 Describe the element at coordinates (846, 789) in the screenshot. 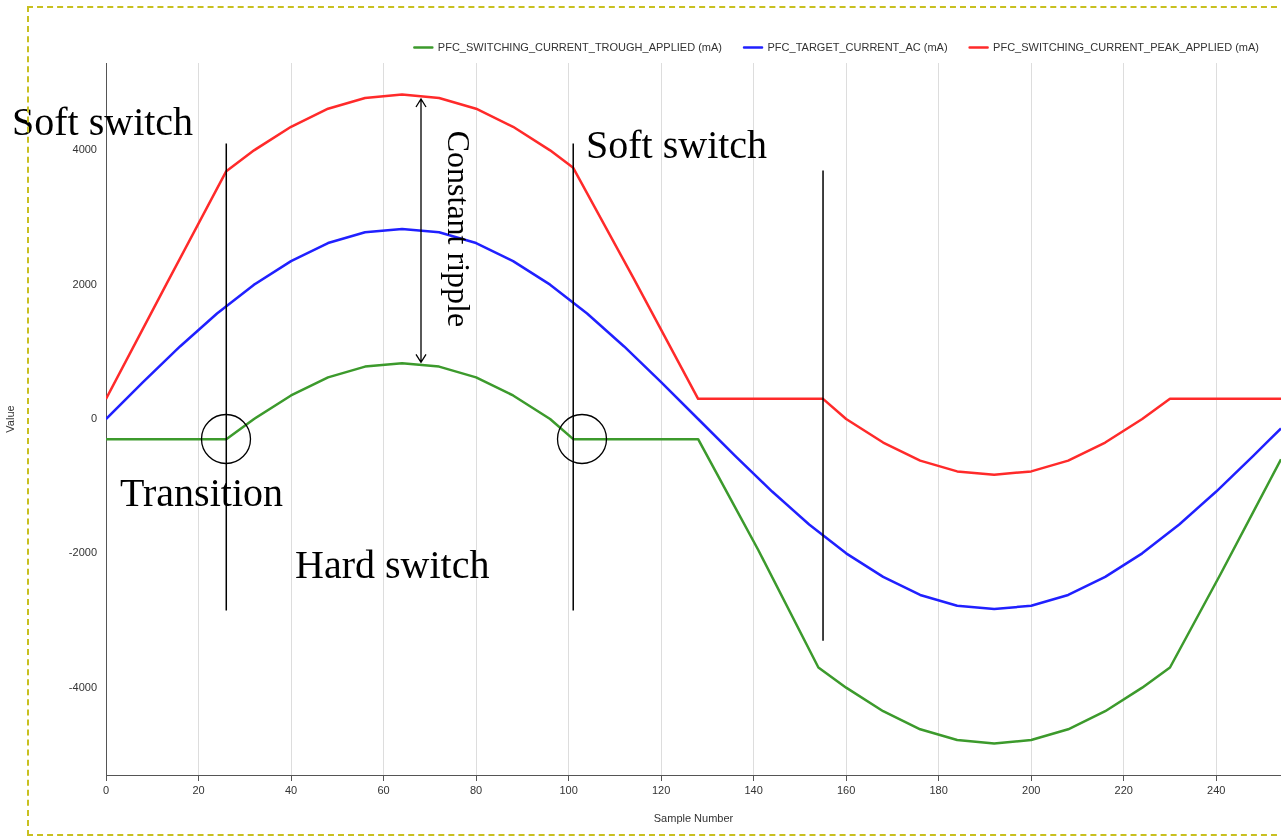

I see `x-tick-label: 160` at that location.